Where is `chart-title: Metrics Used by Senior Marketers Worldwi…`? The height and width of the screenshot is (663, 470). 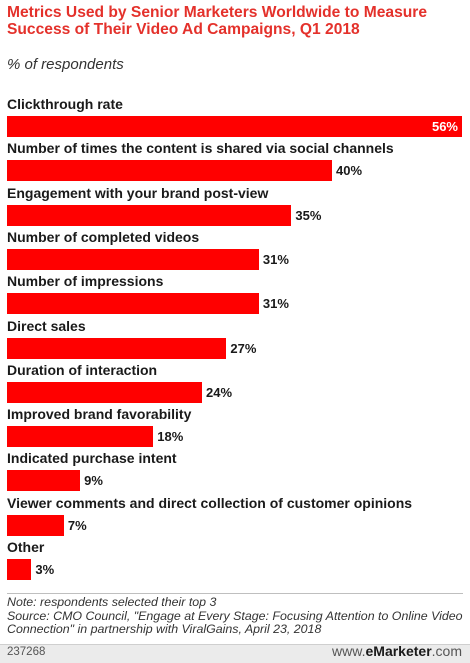 chart-title: Metrics Used by Senior Marketers Worldwi… is located at coordinates (217, 21).